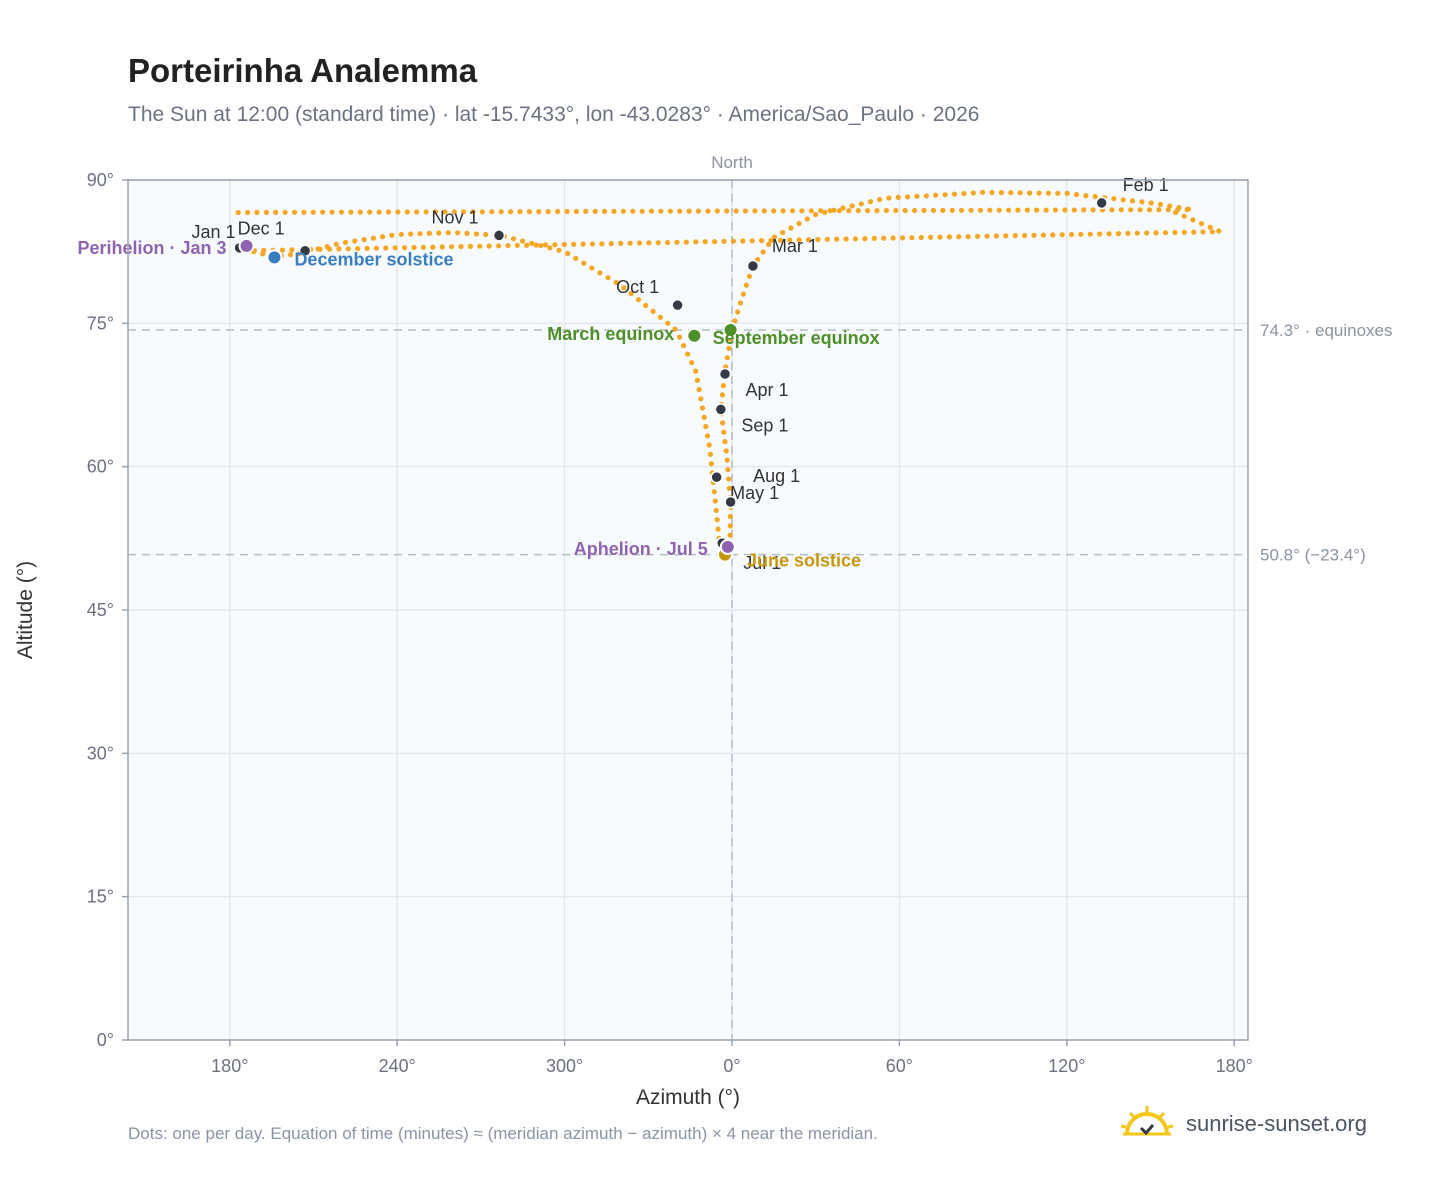  I want to click on north-label: North, so click(732, 162).